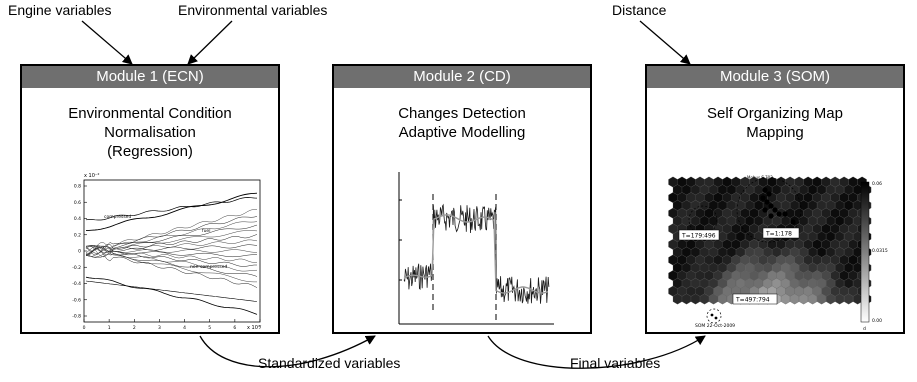 The image size is (917, 382). I want to click on change-detection-plot, so click(476, 248).